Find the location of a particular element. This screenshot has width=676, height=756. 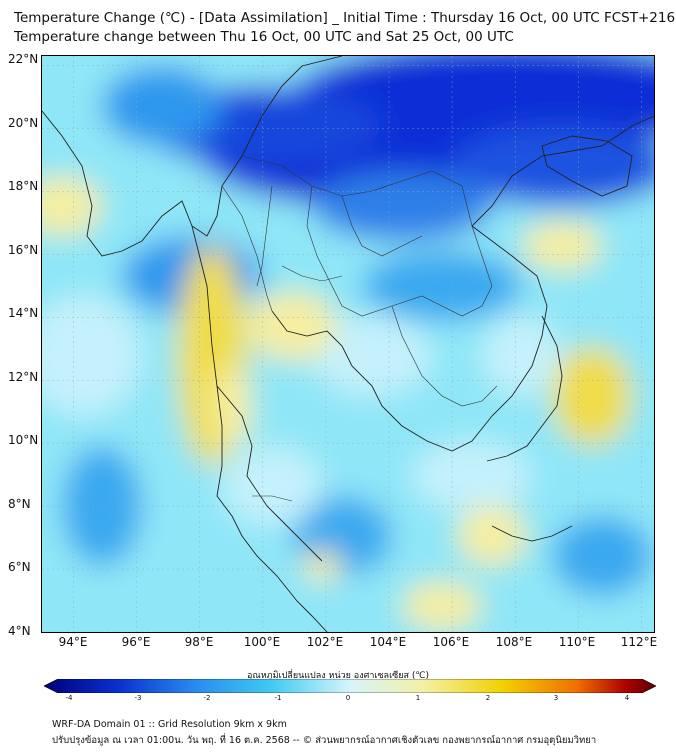

colorbar-tick: -3 is located at coordinates (138, 698).